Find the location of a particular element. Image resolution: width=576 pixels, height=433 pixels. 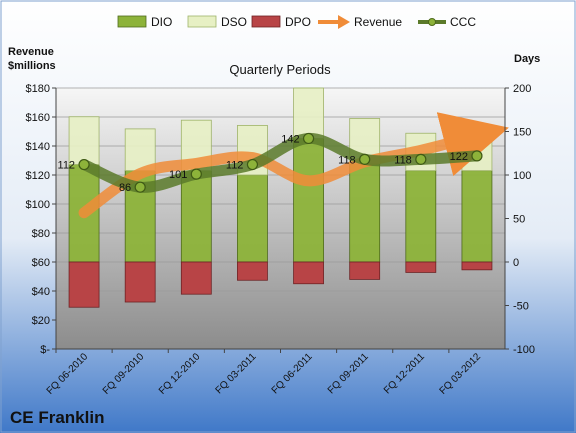

legend-label-ccc: CCC is located at coordinates (463, 22).